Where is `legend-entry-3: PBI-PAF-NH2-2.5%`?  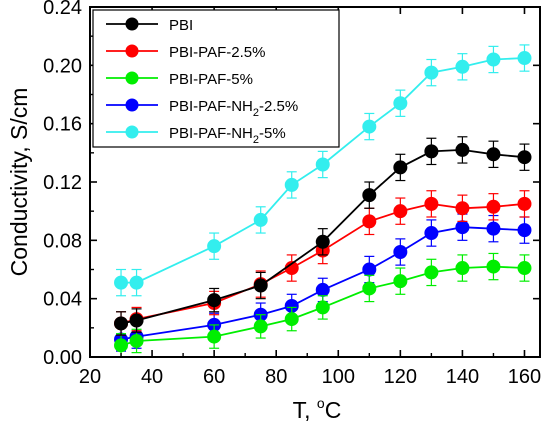 legend-entry-3: PBI-PAF-NH2-2.5% is located at coordinates (202, 108).